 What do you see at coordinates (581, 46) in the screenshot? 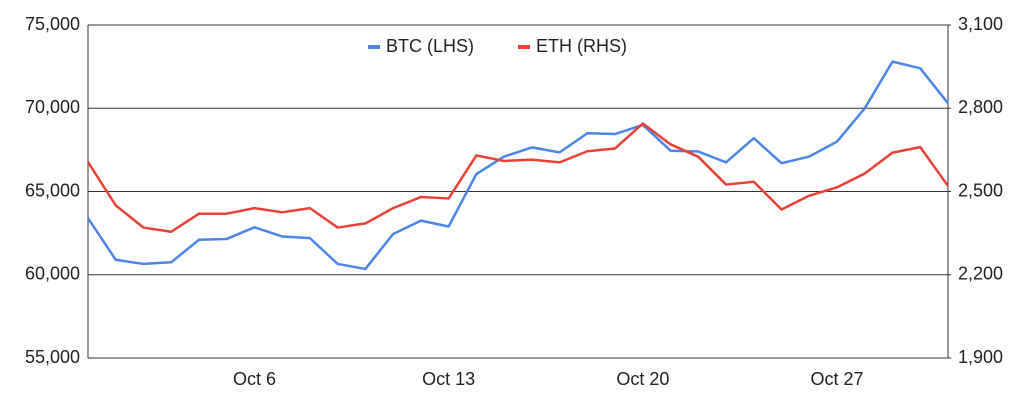
I see `legend-label: ETH (RHS)` at bounding box center [581, 46].